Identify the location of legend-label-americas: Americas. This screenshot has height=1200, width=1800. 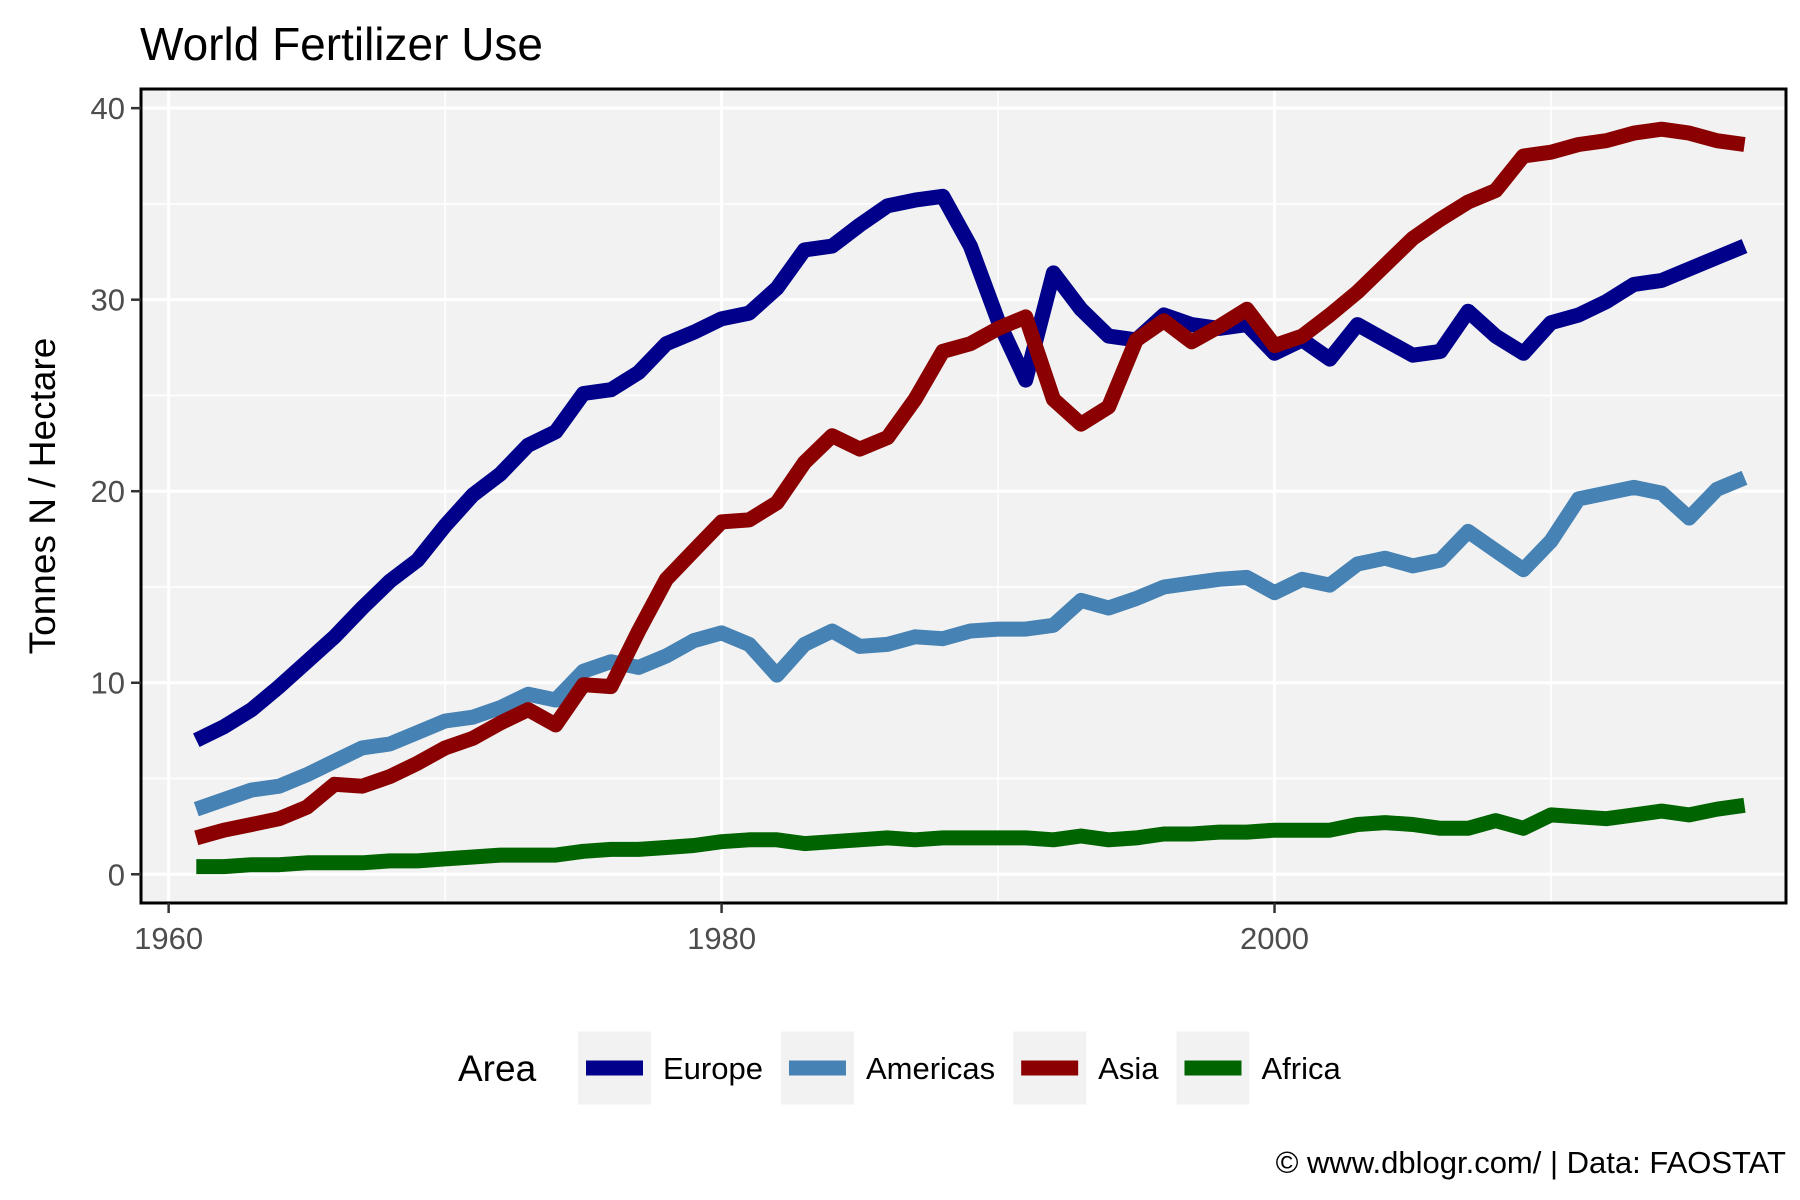
(930, 1068).